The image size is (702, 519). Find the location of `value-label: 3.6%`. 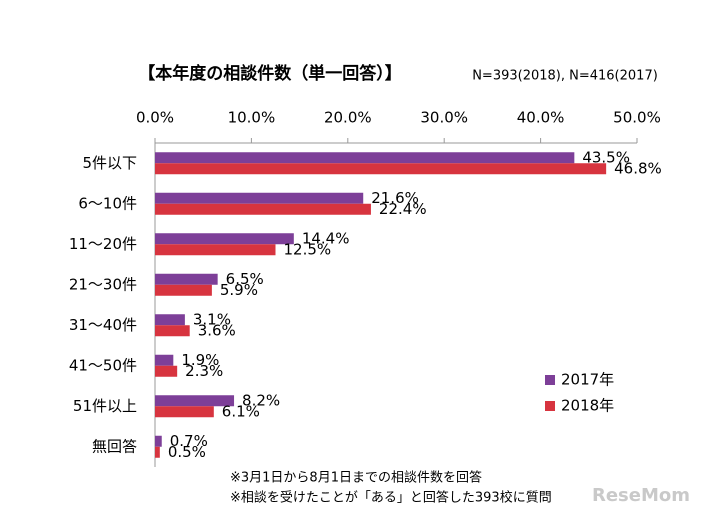

value-label: 3.6% is located at coordinates (217, 330).